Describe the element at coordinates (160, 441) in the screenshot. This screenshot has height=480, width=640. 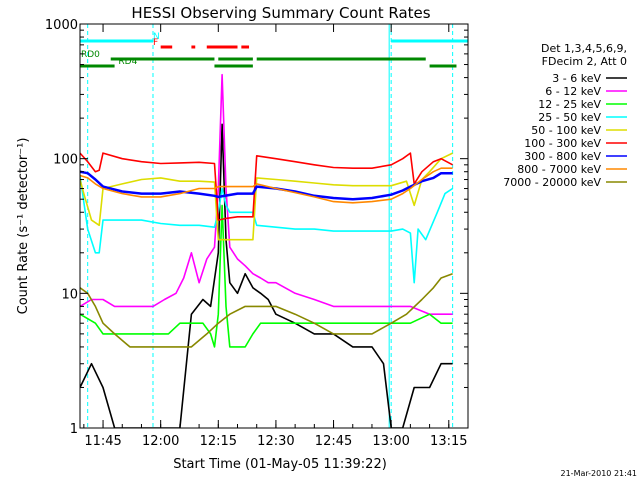
I see `x-tick-label: 12:00` at that location.